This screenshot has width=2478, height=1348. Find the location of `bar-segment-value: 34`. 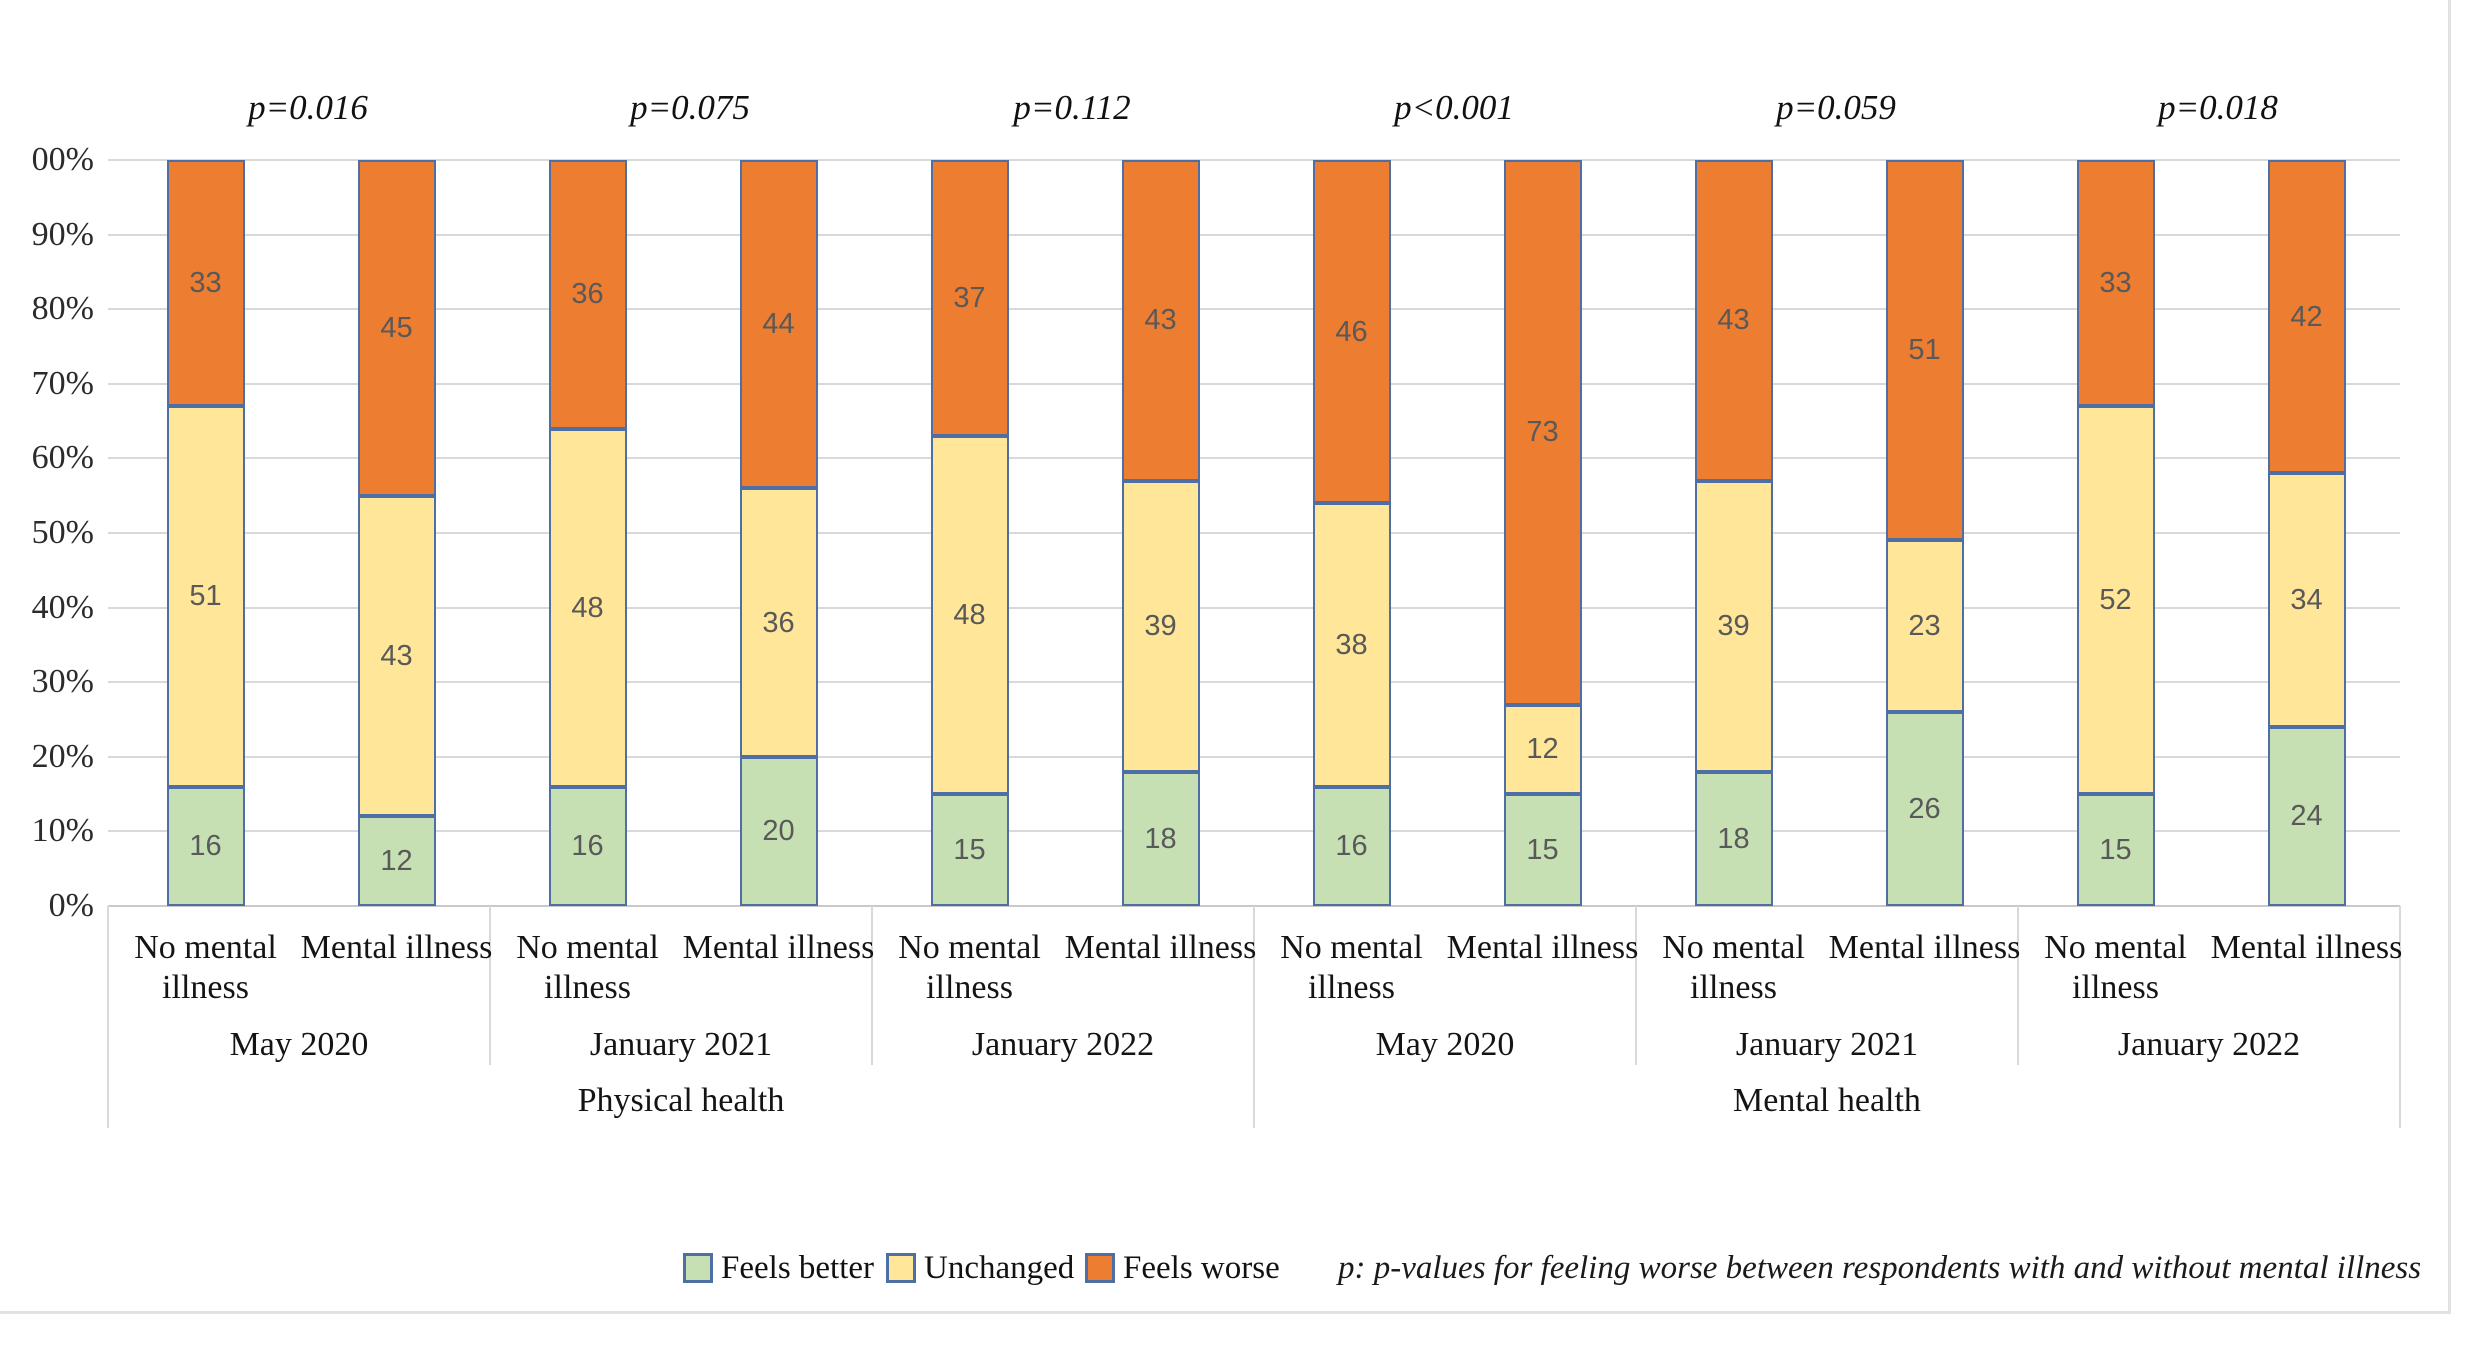

bar-segment-value: 34 is located at coordinates (2306, 600).